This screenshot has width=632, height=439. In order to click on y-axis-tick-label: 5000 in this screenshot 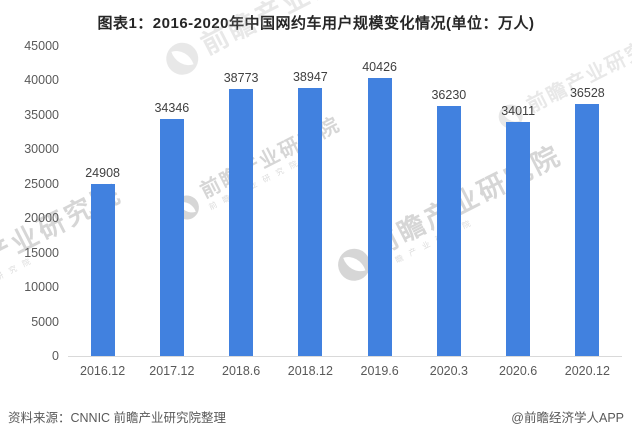, I will do `click(45, 321)`.